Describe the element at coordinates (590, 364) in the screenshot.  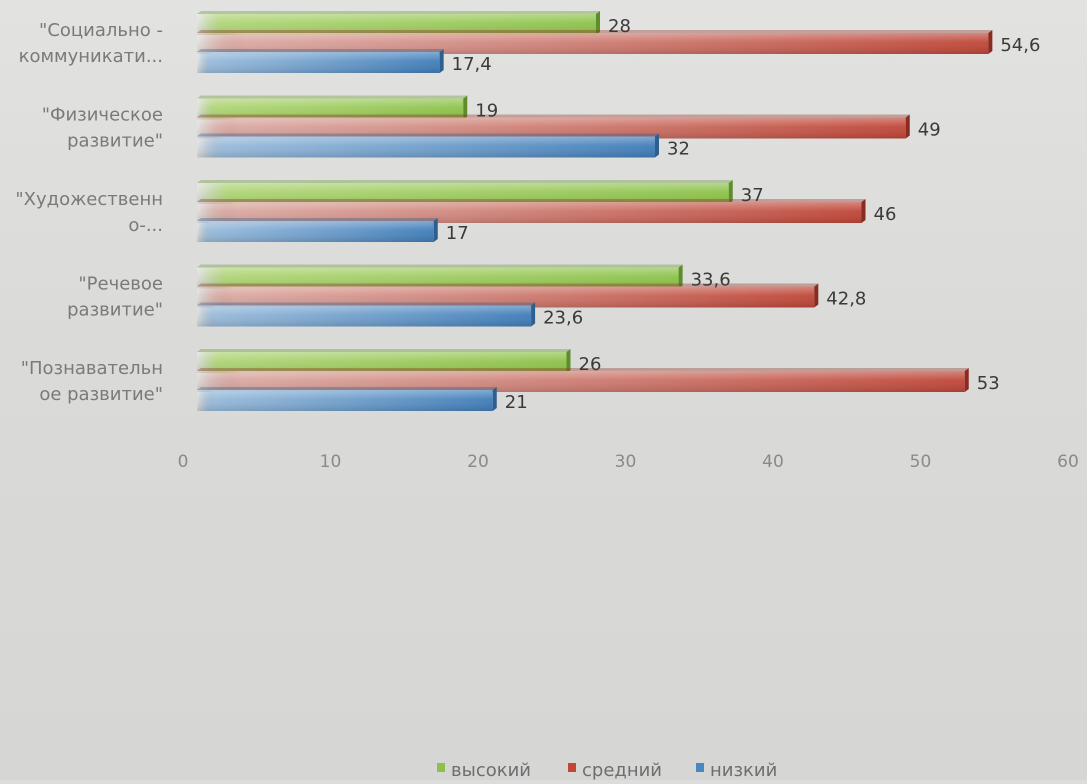
I see `data-label-high: 26` at that location.